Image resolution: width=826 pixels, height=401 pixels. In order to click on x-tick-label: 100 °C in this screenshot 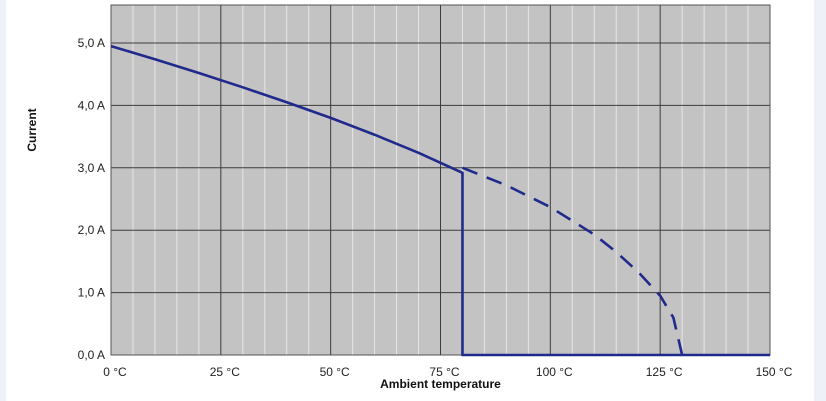, I will do `click(554, 372)`.